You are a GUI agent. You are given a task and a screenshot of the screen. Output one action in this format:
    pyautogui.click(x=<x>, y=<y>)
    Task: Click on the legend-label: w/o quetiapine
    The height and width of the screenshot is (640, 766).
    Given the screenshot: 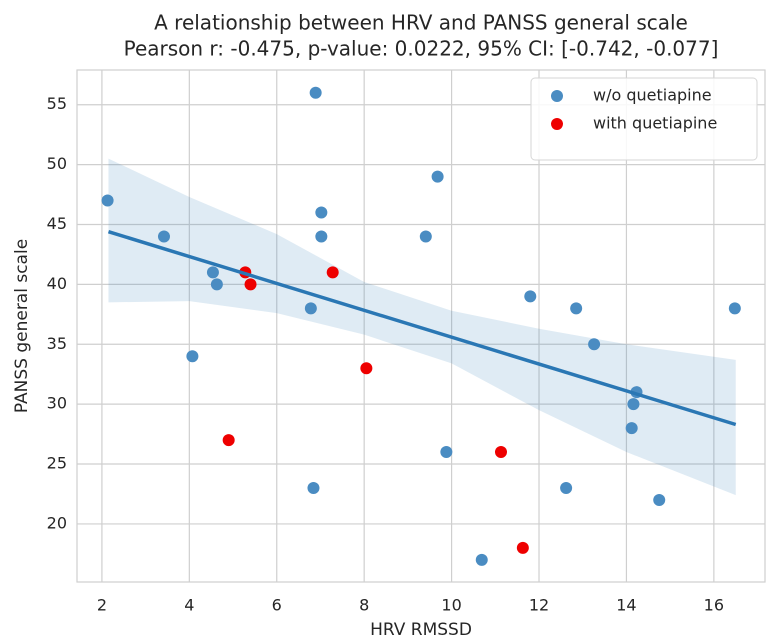 What is the action you would take?
    pyautogui.click(x=652, y=95)
    